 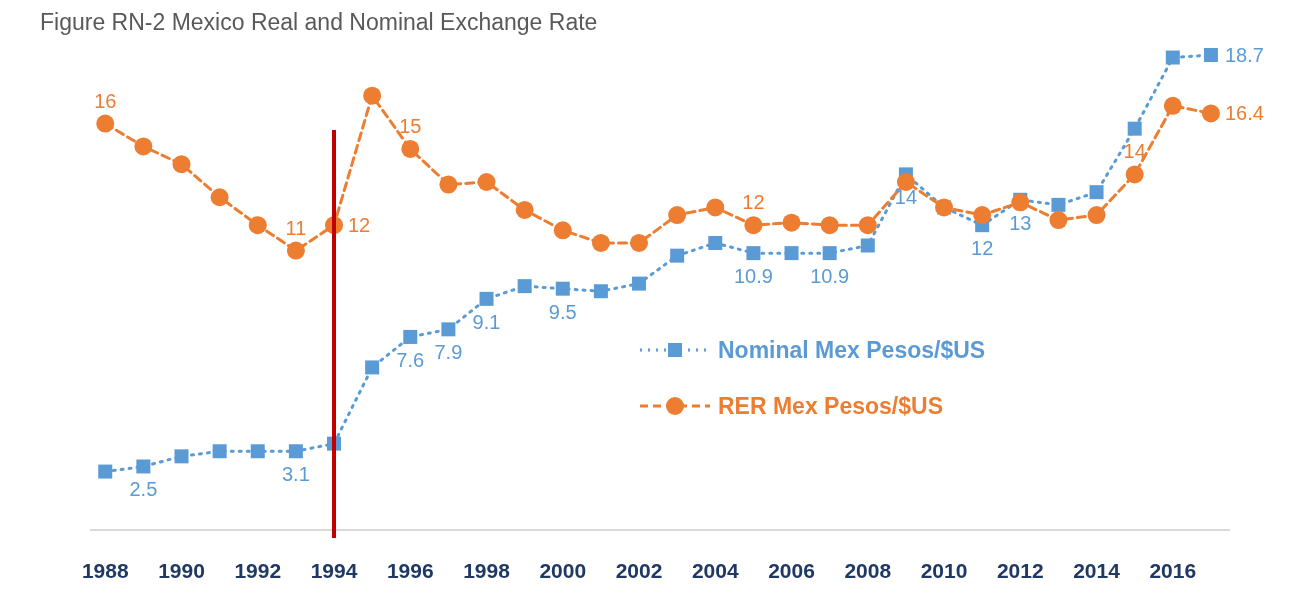 What do you see at coordinates (448, 352) in the screenshot?
I see `data-label: 7.9` at bounding box center [448, 352].